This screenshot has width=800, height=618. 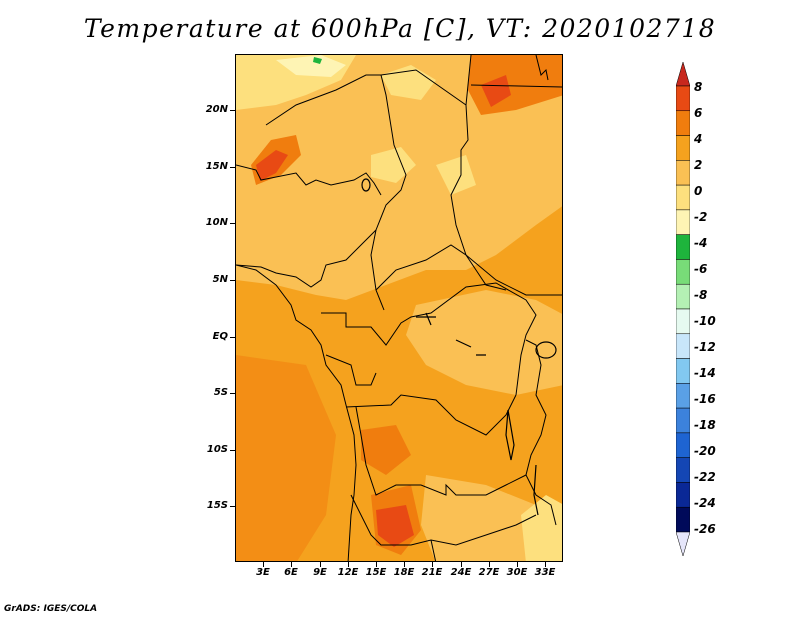 I want to click on border-egypt-sudan, so click(x=516, y=86).